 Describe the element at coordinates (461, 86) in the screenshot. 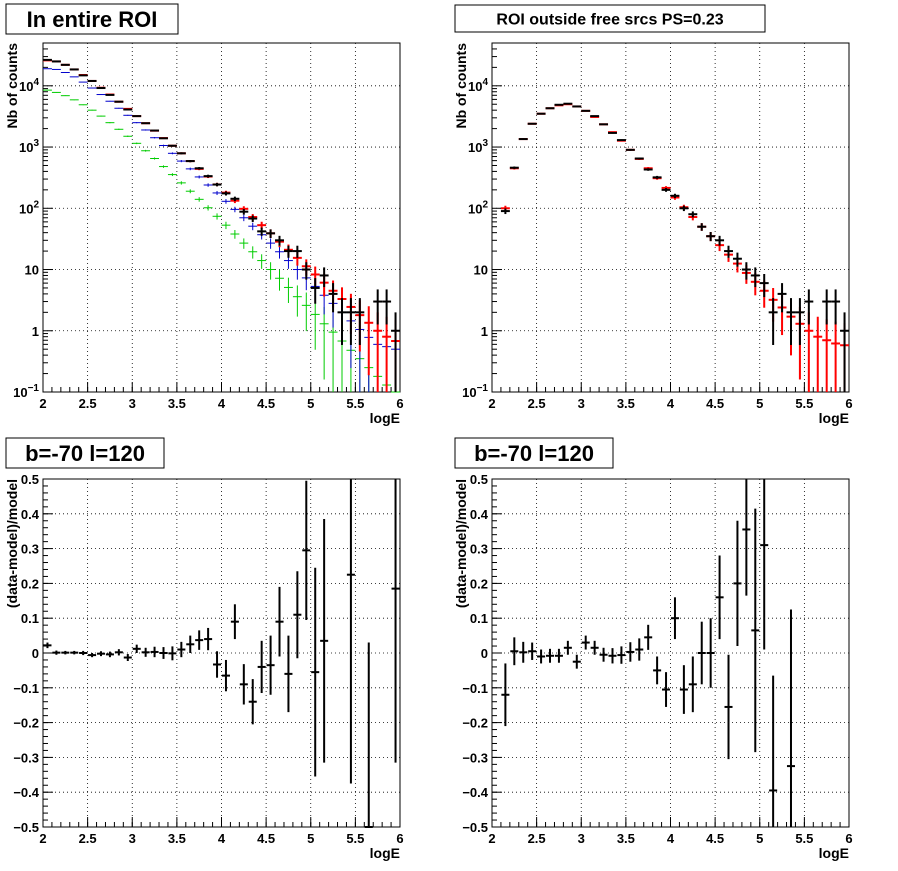

I see `y-axis-label: Nb of counts` at that location.